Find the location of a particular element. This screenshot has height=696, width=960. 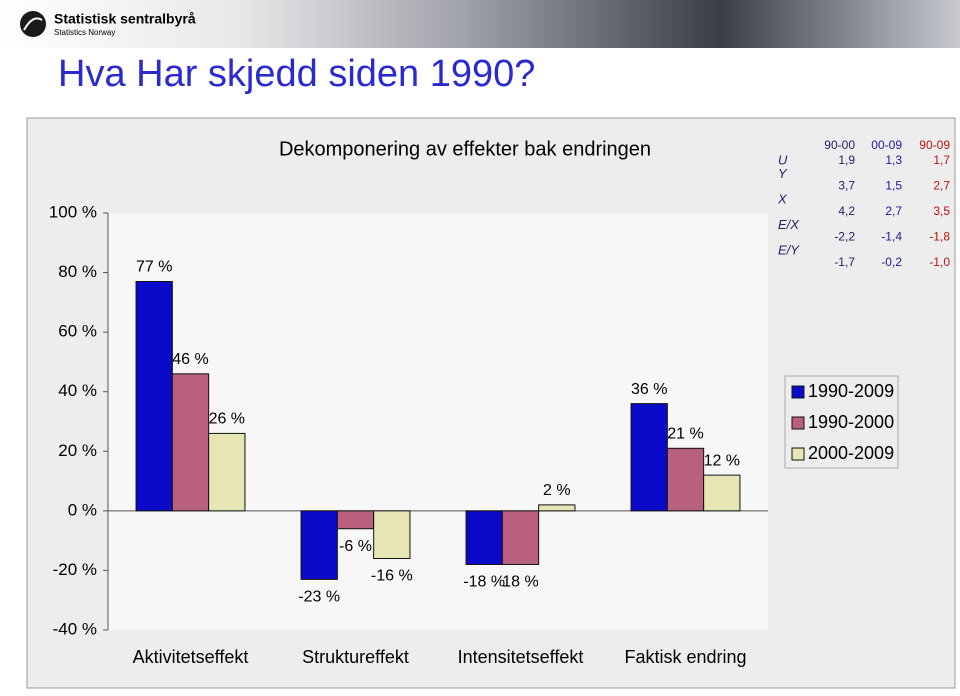

table-header: 00-09 is located at coordinates (886, 145).